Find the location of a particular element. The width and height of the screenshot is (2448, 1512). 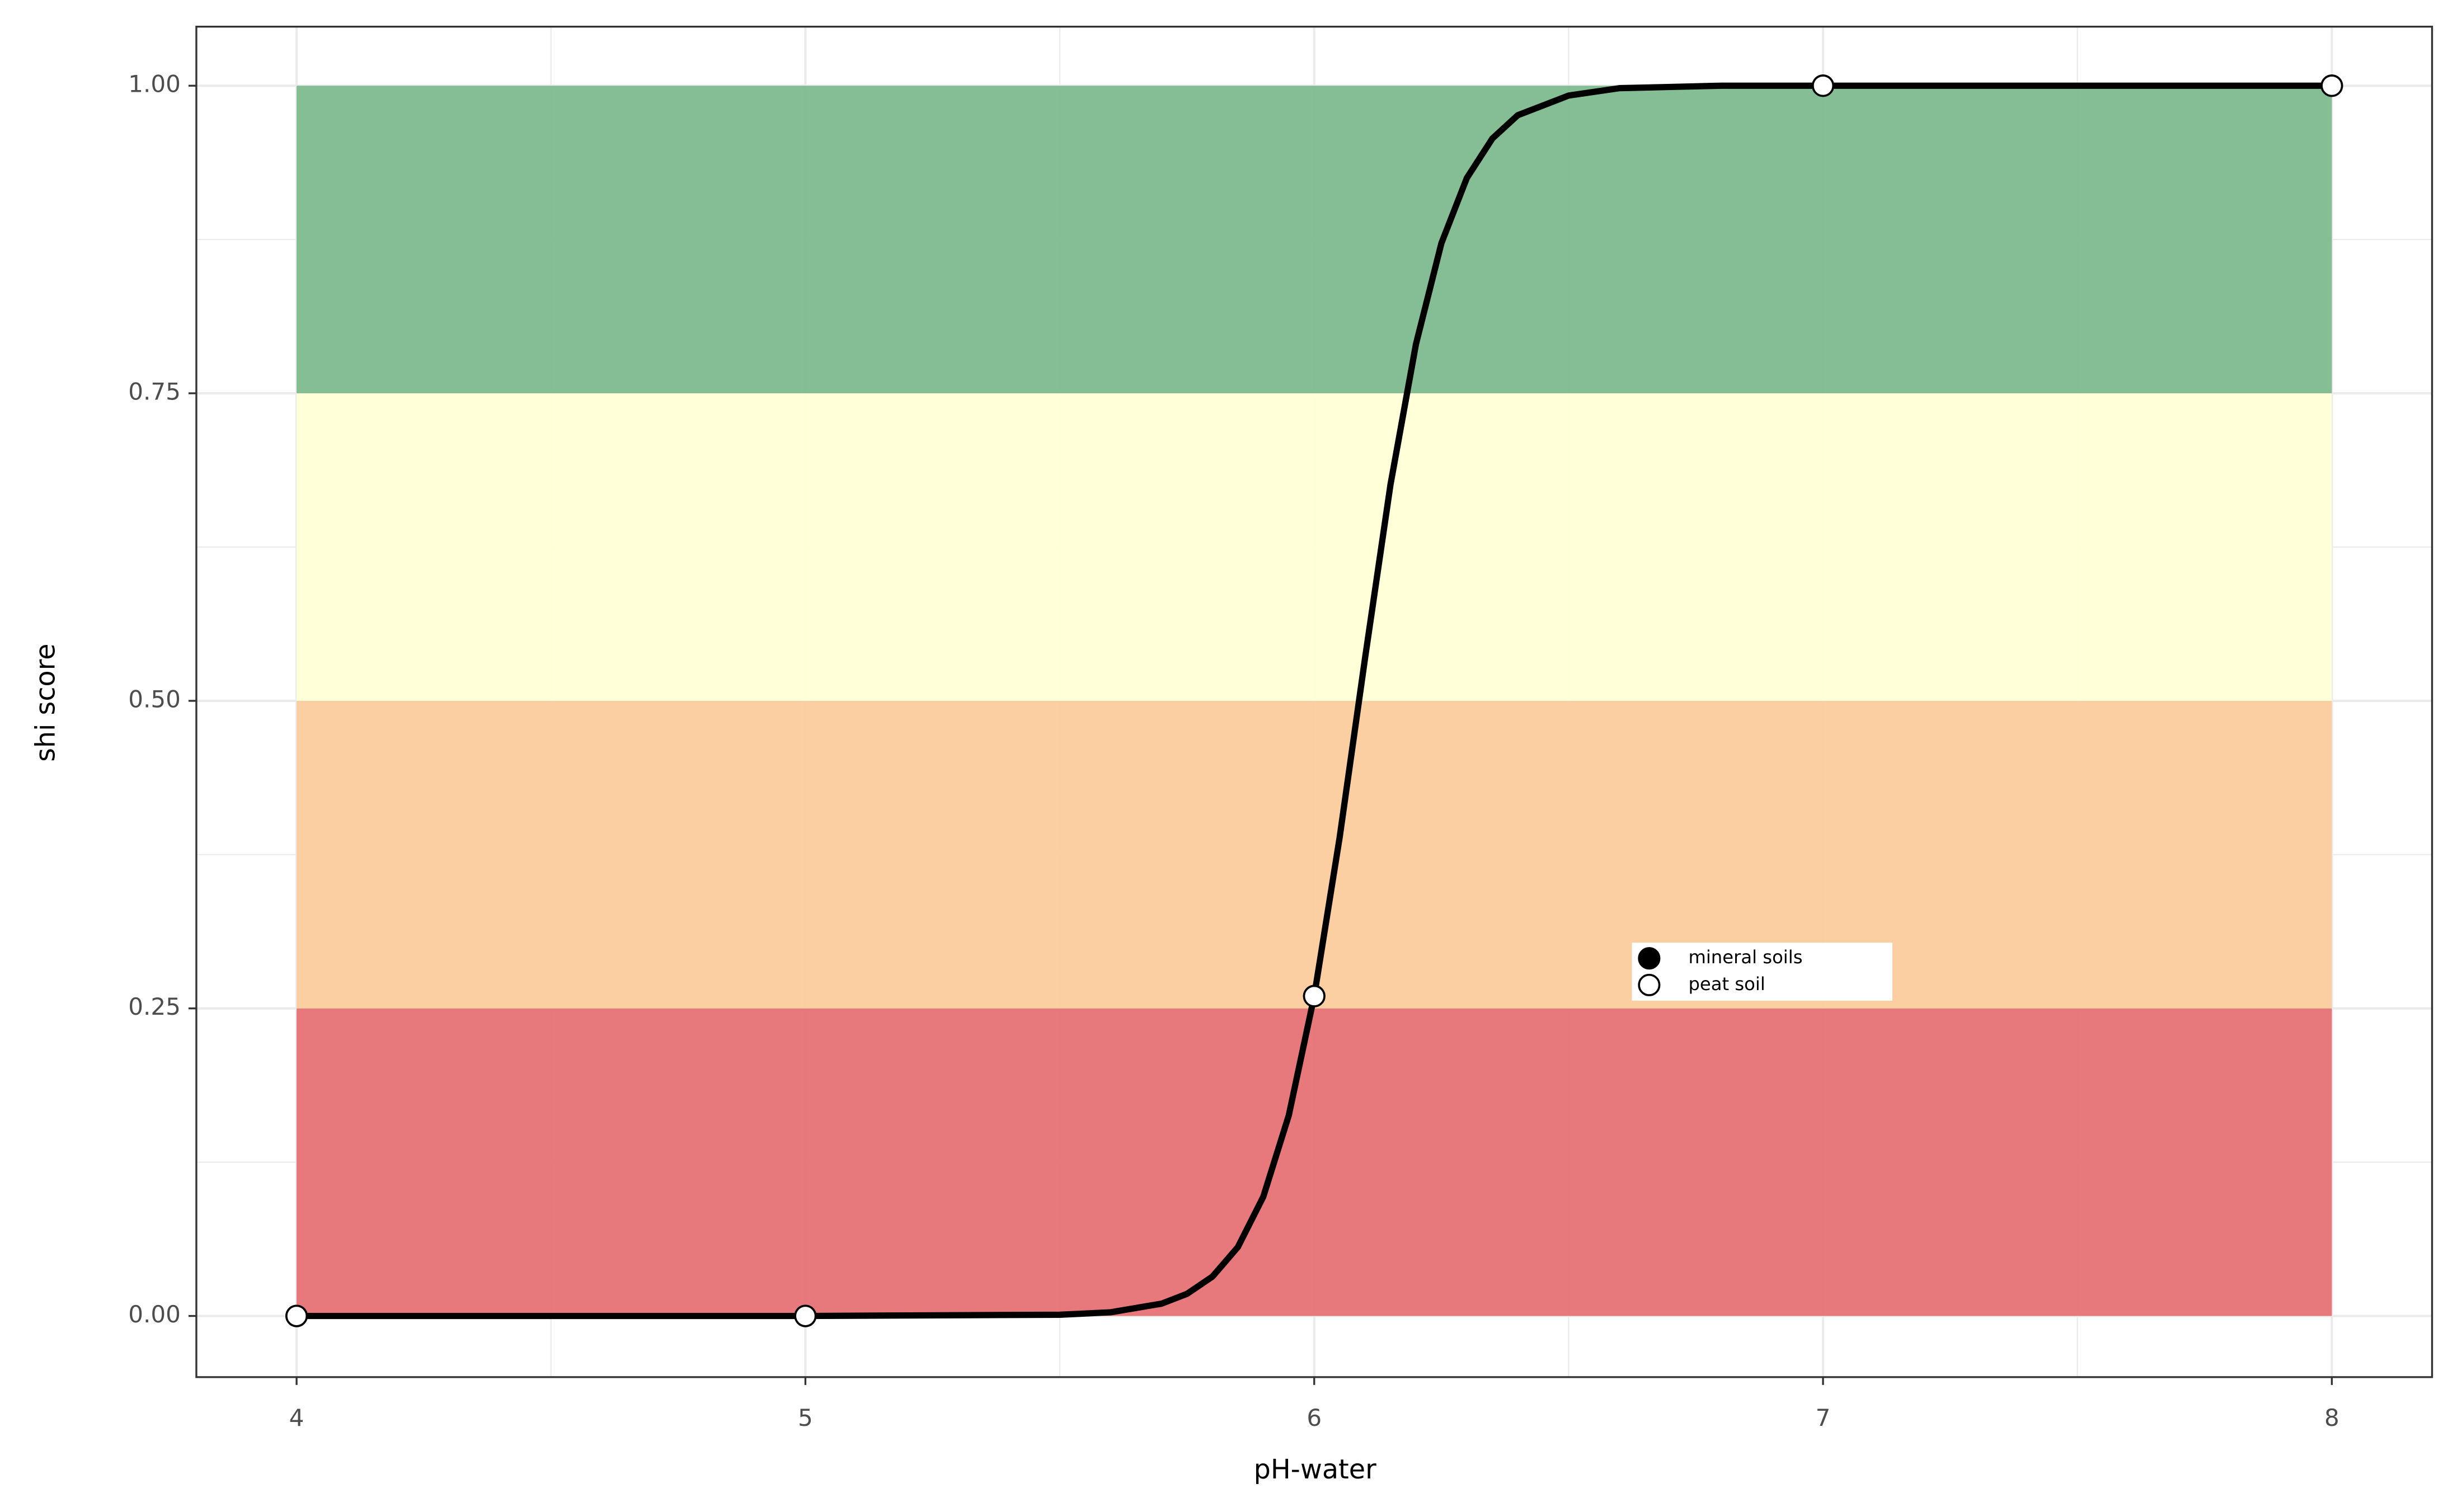

legend: mineral soils peat soil is located at coordinates (1762, 972).